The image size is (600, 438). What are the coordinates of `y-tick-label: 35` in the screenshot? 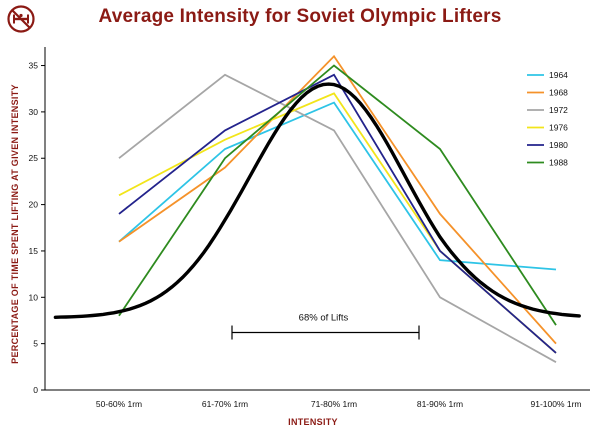 It's located at (34, 66).